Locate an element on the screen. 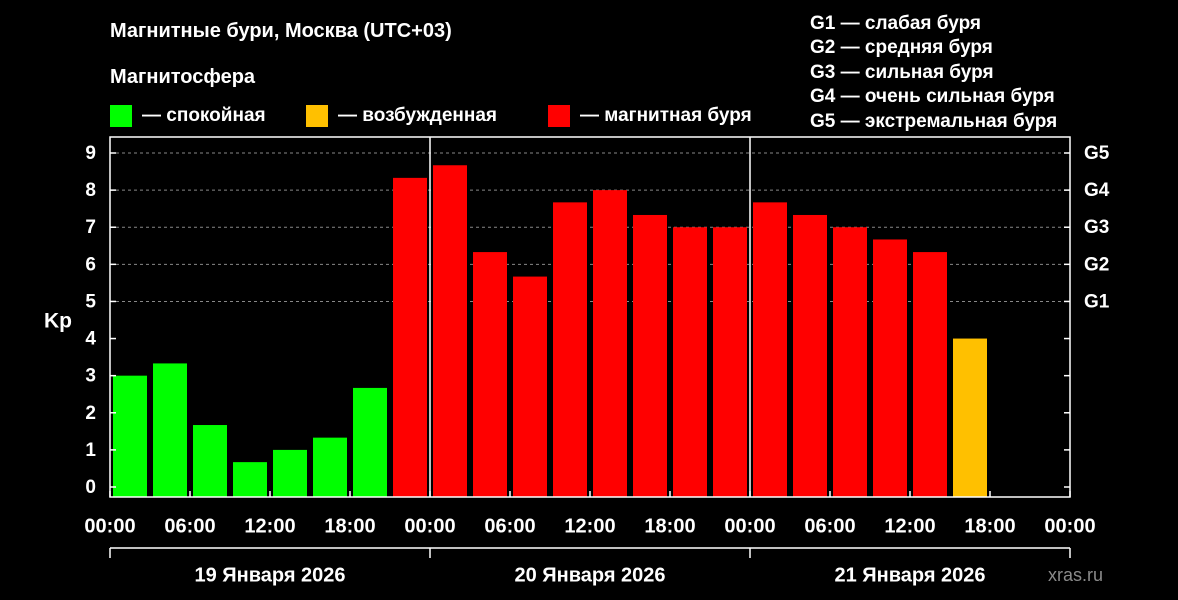  y-tick-label: 3 is located at coordinates (90, 376).